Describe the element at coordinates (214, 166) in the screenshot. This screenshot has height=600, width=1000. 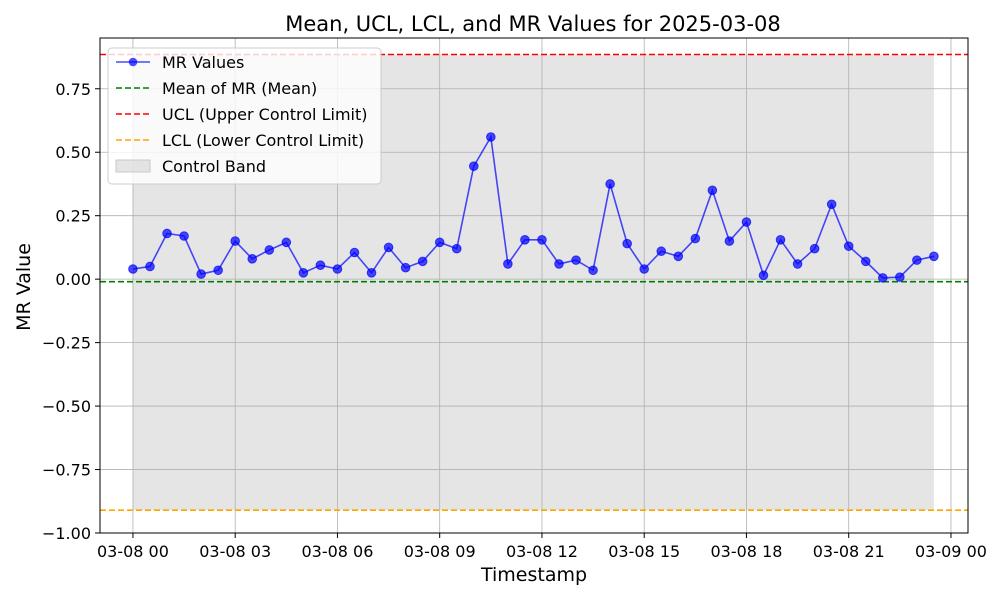
I see `legend-label: Control Band` at that location.